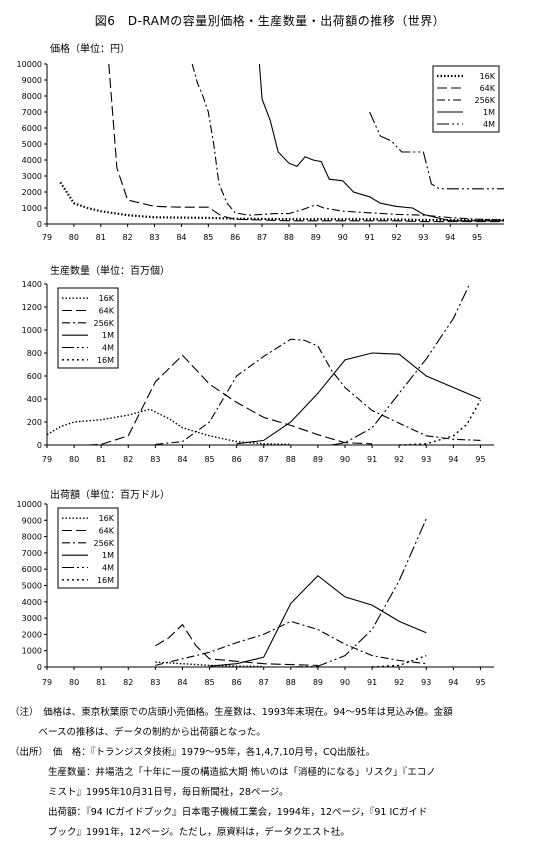 Image resolution: width=540 pixels, height=860 pixels. What do you see at coordinates (110, 495) in the screenshot?
I see `shipments-axis-label: 出荷額（単位：百万ドル）` at bounding box center [110, 495].